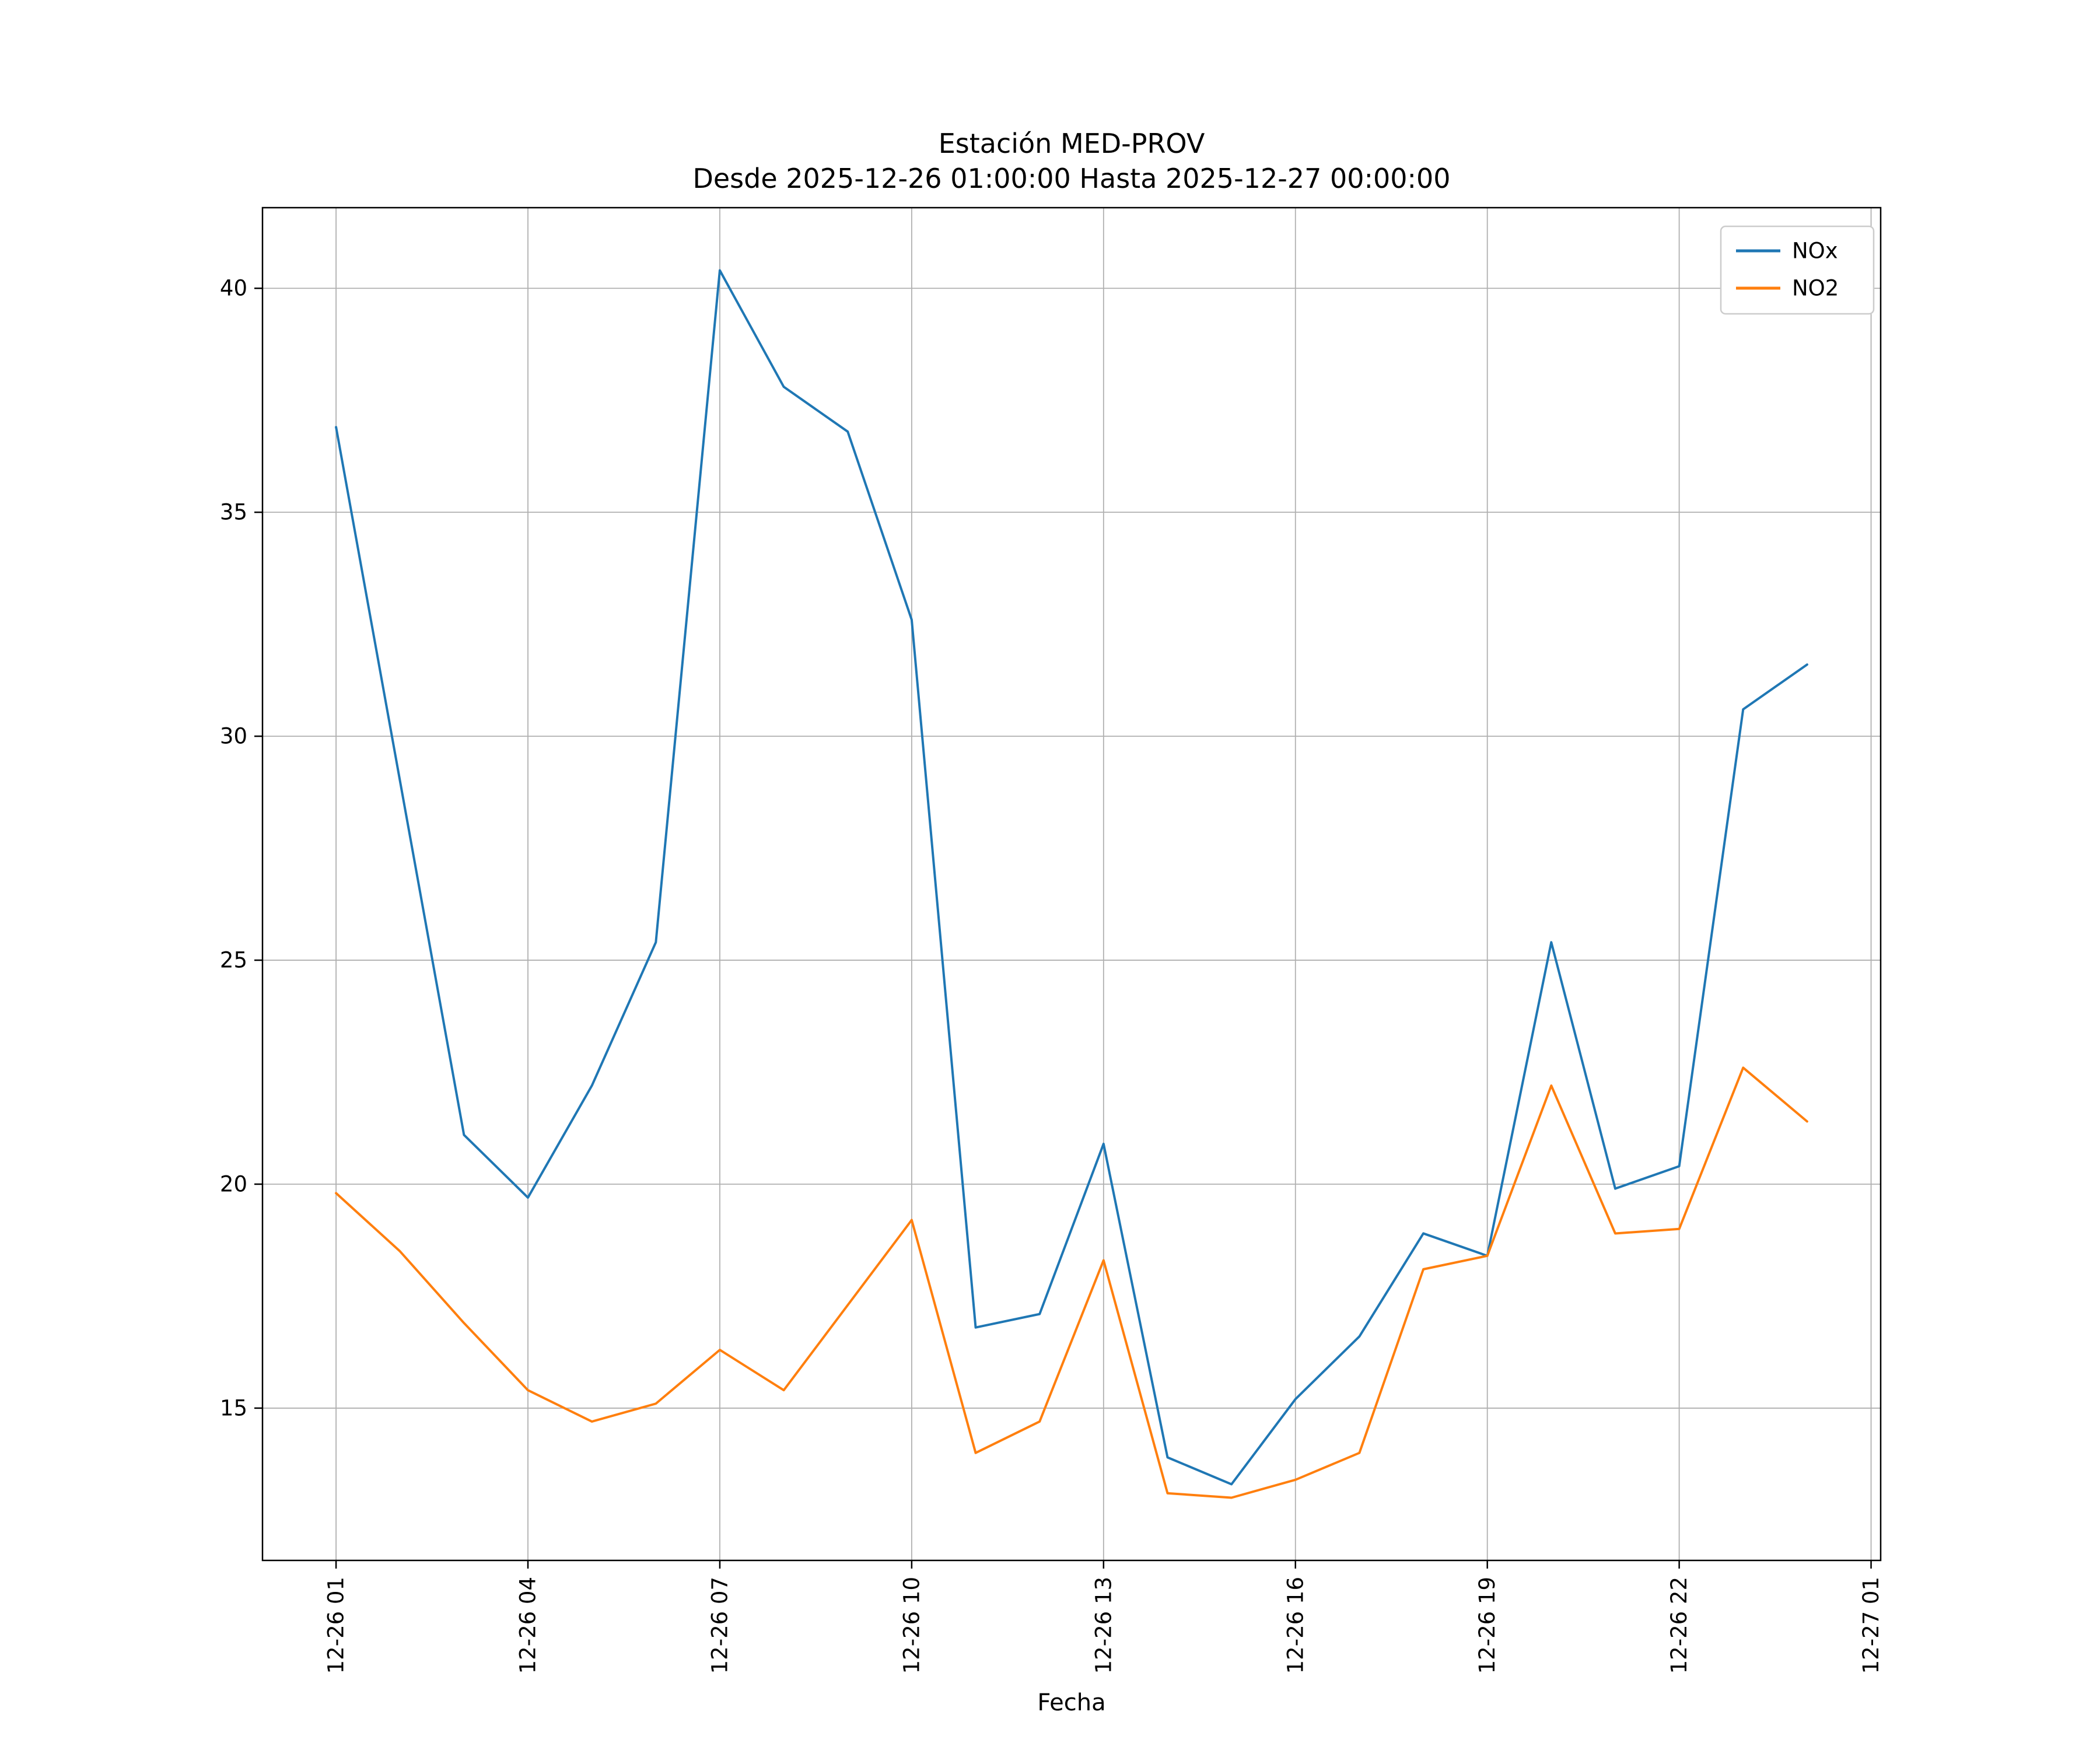 The height and width of the screenshot is (1750, 2100). I want to click on legend: NOx NO2, so click(1797, 270).